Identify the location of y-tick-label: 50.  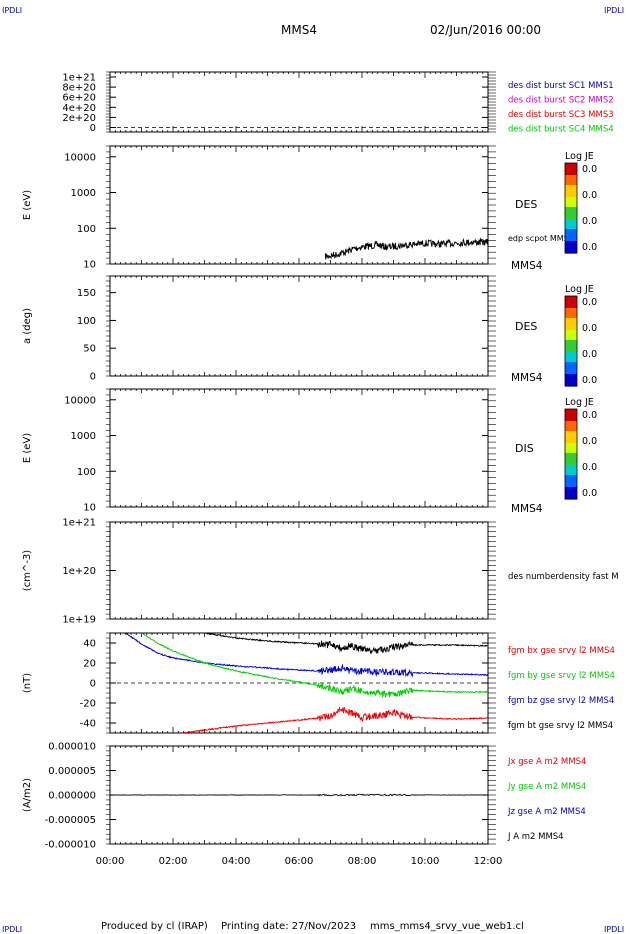
(89, 349).